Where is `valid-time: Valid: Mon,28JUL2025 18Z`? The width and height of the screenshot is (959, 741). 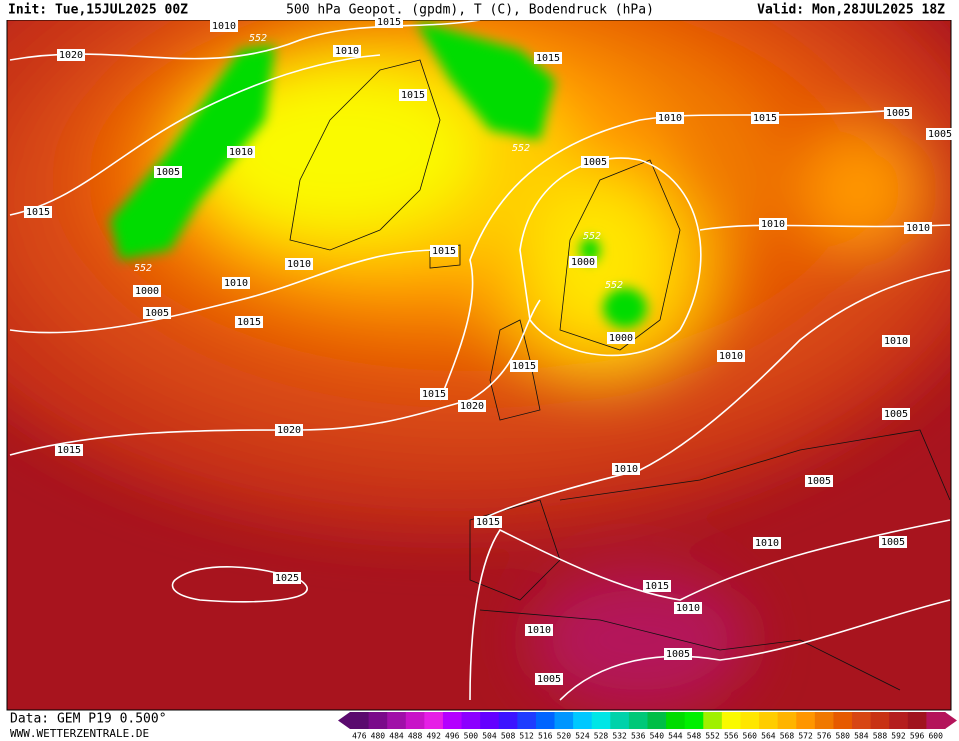
valid-time: Valid: Mon,28JUL2025 18Z is located at coordinates (851, 10).